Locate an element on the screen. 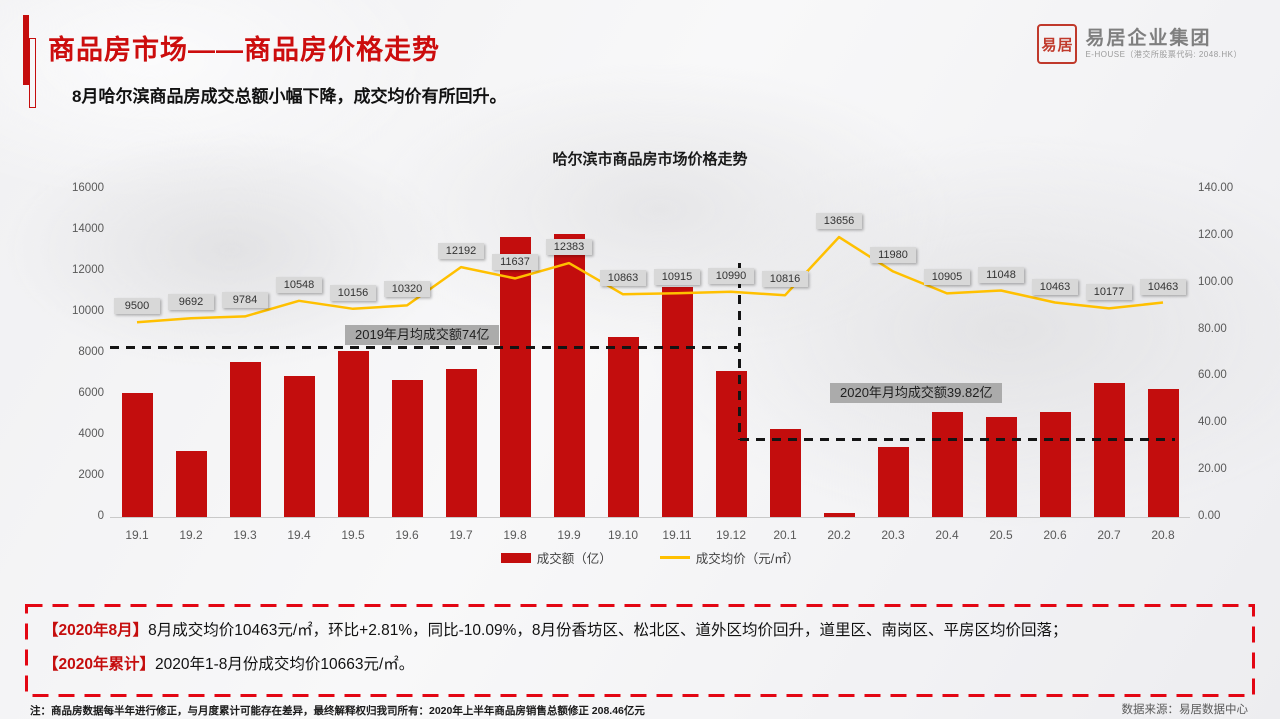 This screenshot has height=719, width=1280. bar-19.12 is located at coordinates (731, 443).